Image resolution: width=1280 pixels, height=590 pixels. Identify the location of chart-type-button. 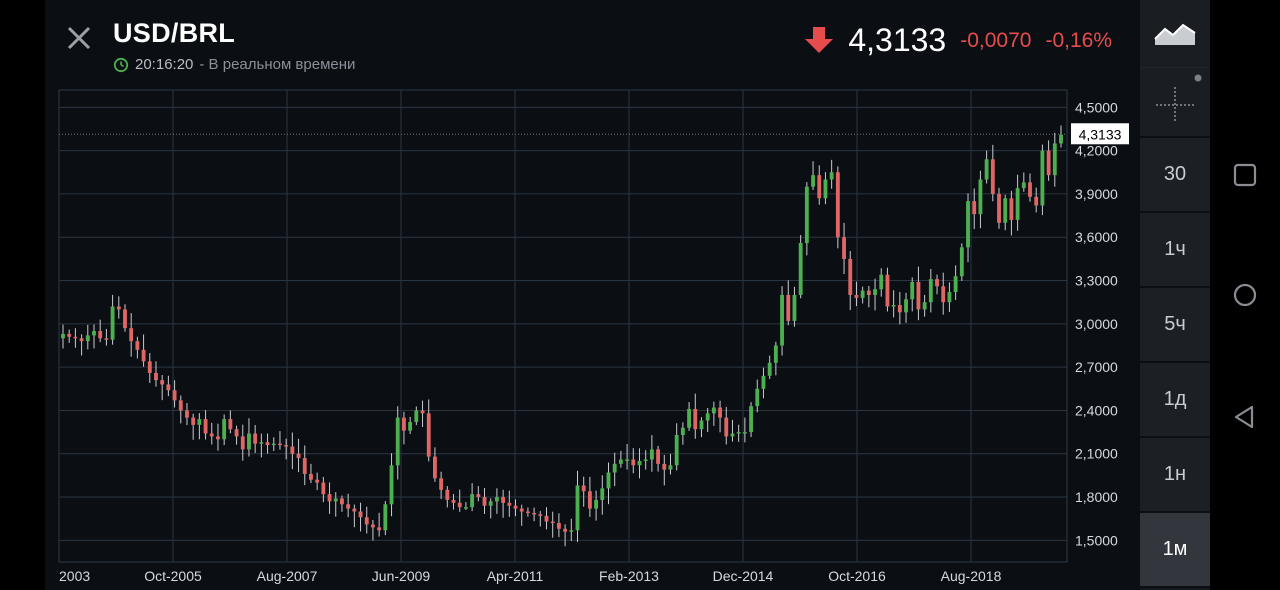
(1175, 34).